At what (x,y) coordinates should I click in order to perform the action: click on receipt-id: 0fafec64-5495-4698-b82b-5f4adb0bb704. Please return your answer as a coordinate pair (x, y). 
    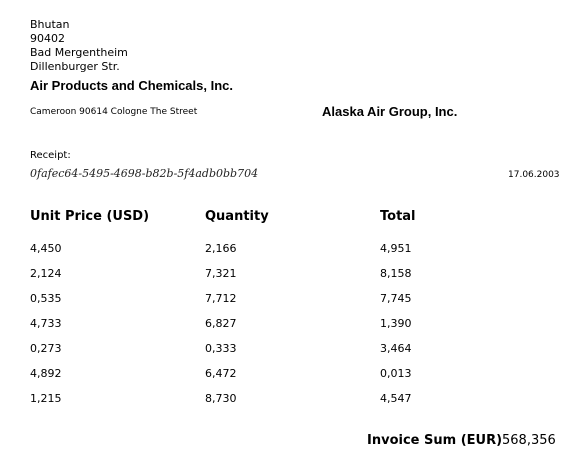
    Looking at the image, I should click on (144, 173).